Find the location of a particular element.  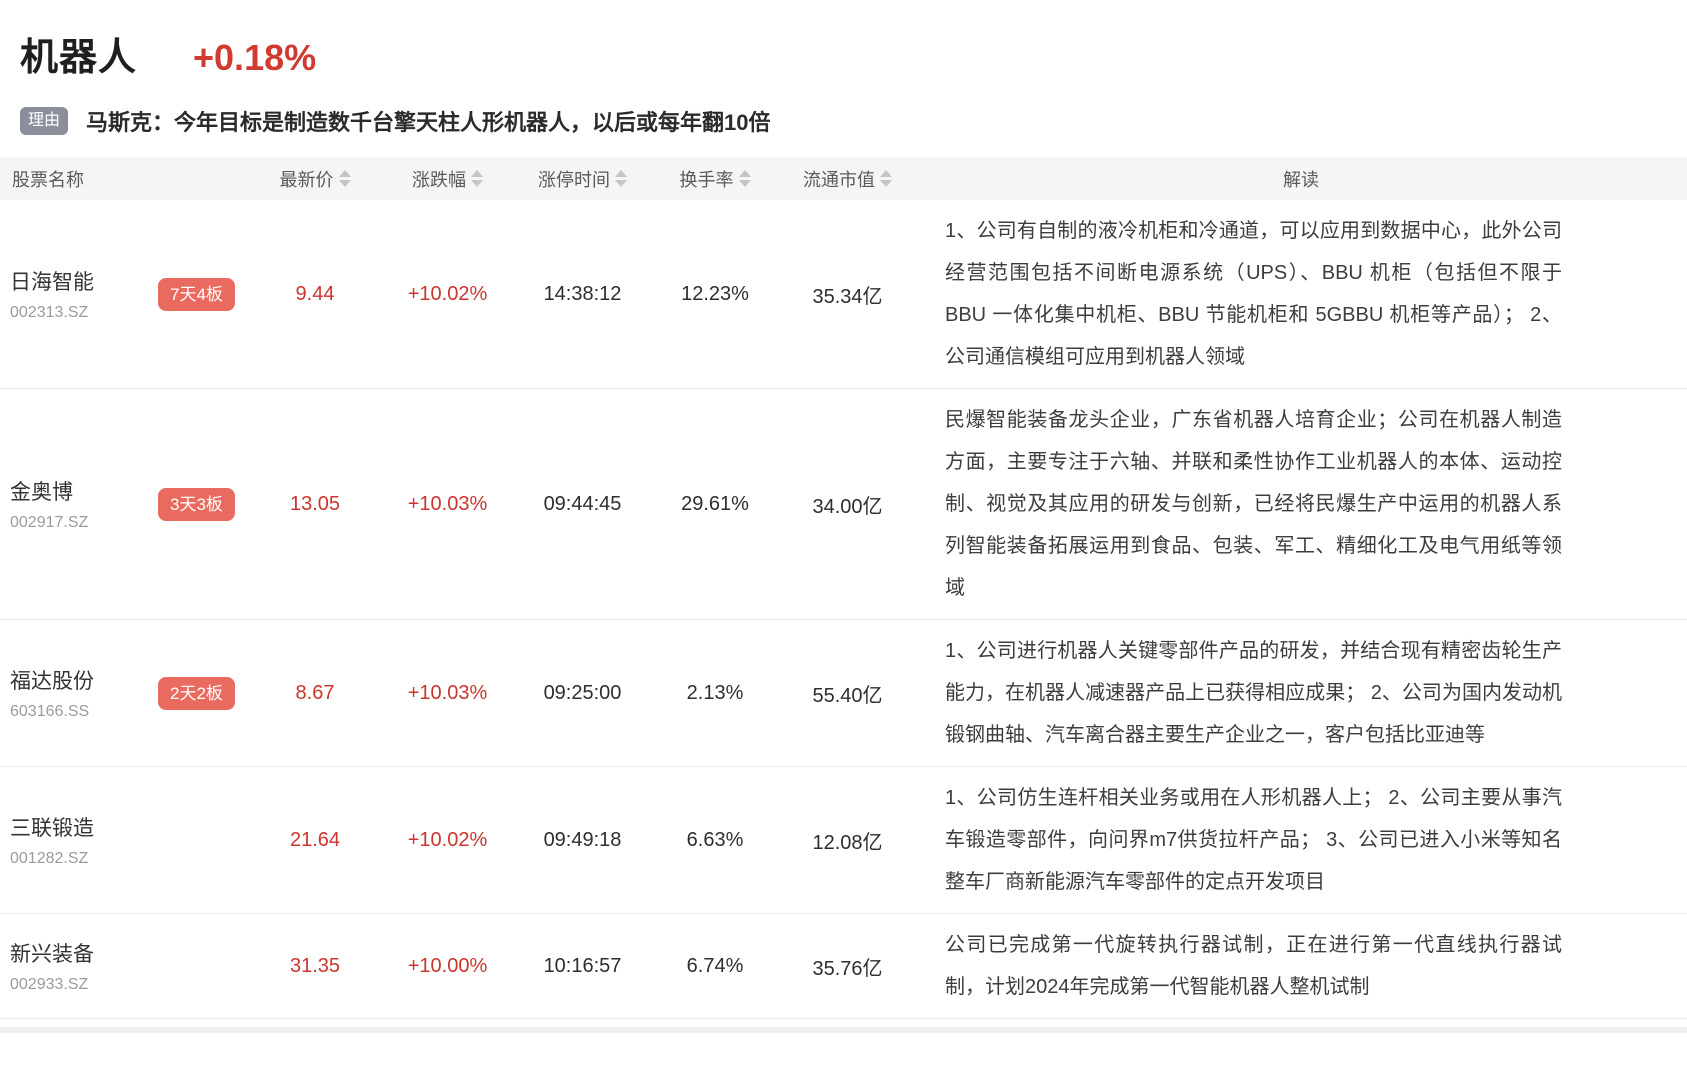

latest-price: 13.05 is located at coordinates (315, 503).